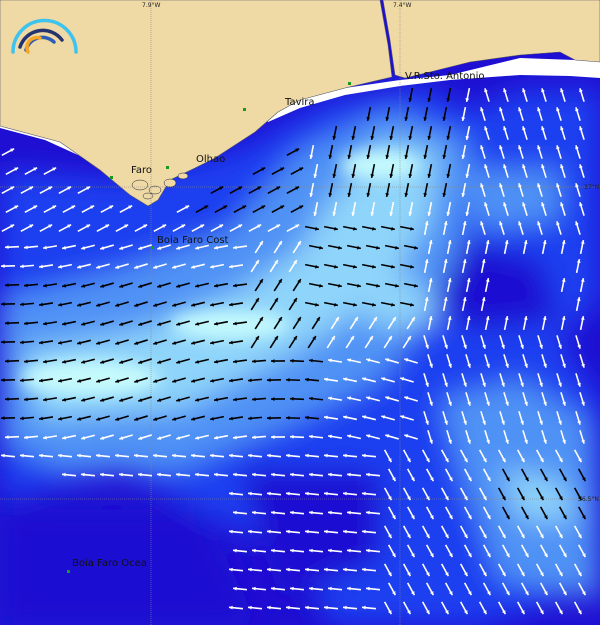 This screenshot has width=600, height=625. Describe the element at coordinates (152, 247) in the screenshot. I see `marker-boia-faro-cost` at that location.